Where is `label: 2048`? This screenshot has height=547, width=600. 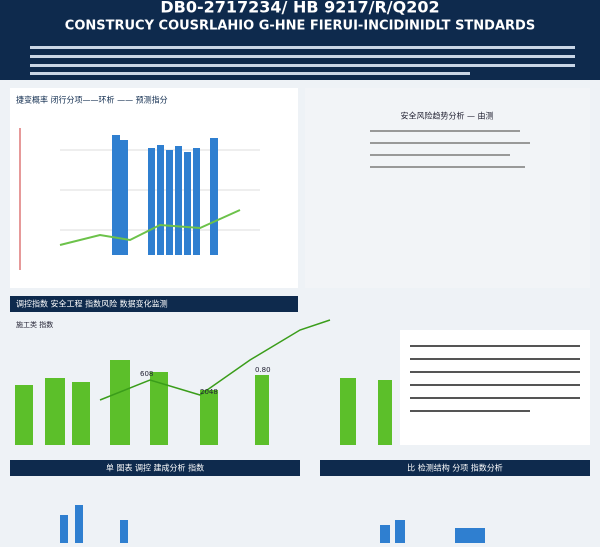
label: 2048 is located at coordinates (209, 392).